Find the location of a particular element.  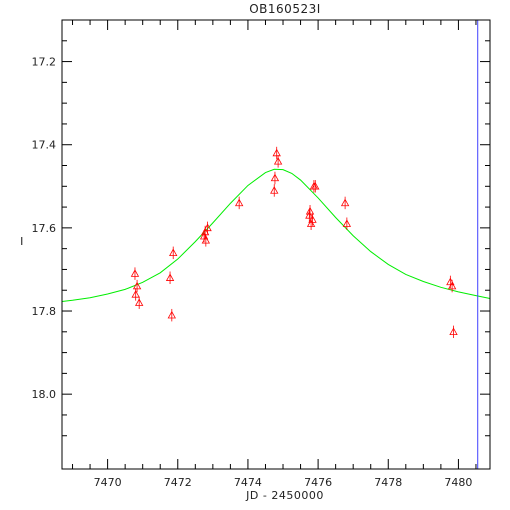

y-axis-label: I is located at coordinates (22, 241).